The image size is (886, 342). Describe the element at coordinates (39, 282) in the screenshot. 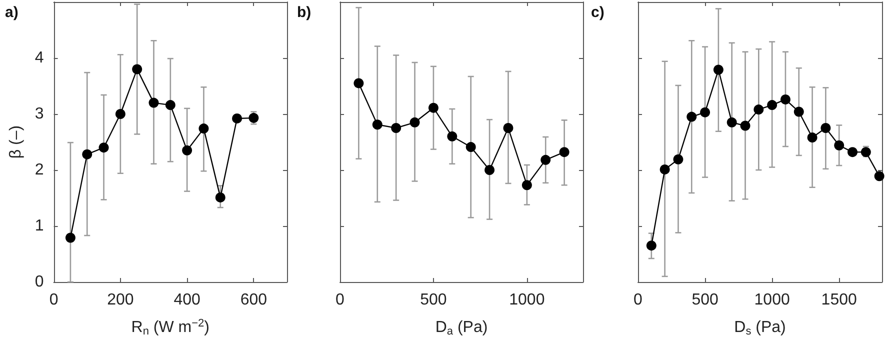

I see `y-tick-label: 0` at that location.